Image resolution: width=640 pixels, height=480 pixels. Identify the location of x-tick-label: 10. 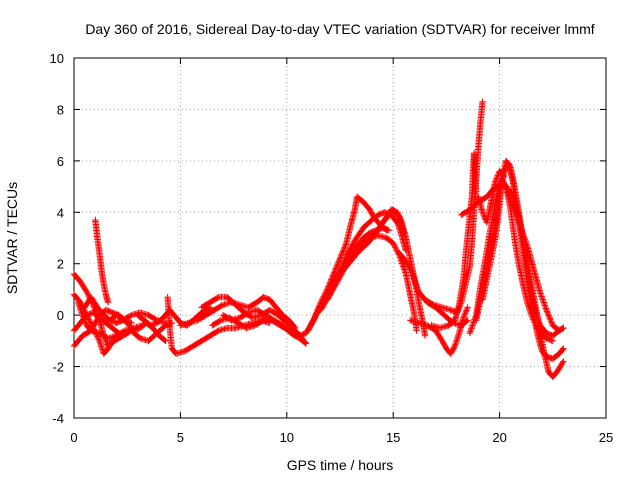
(287, 437).